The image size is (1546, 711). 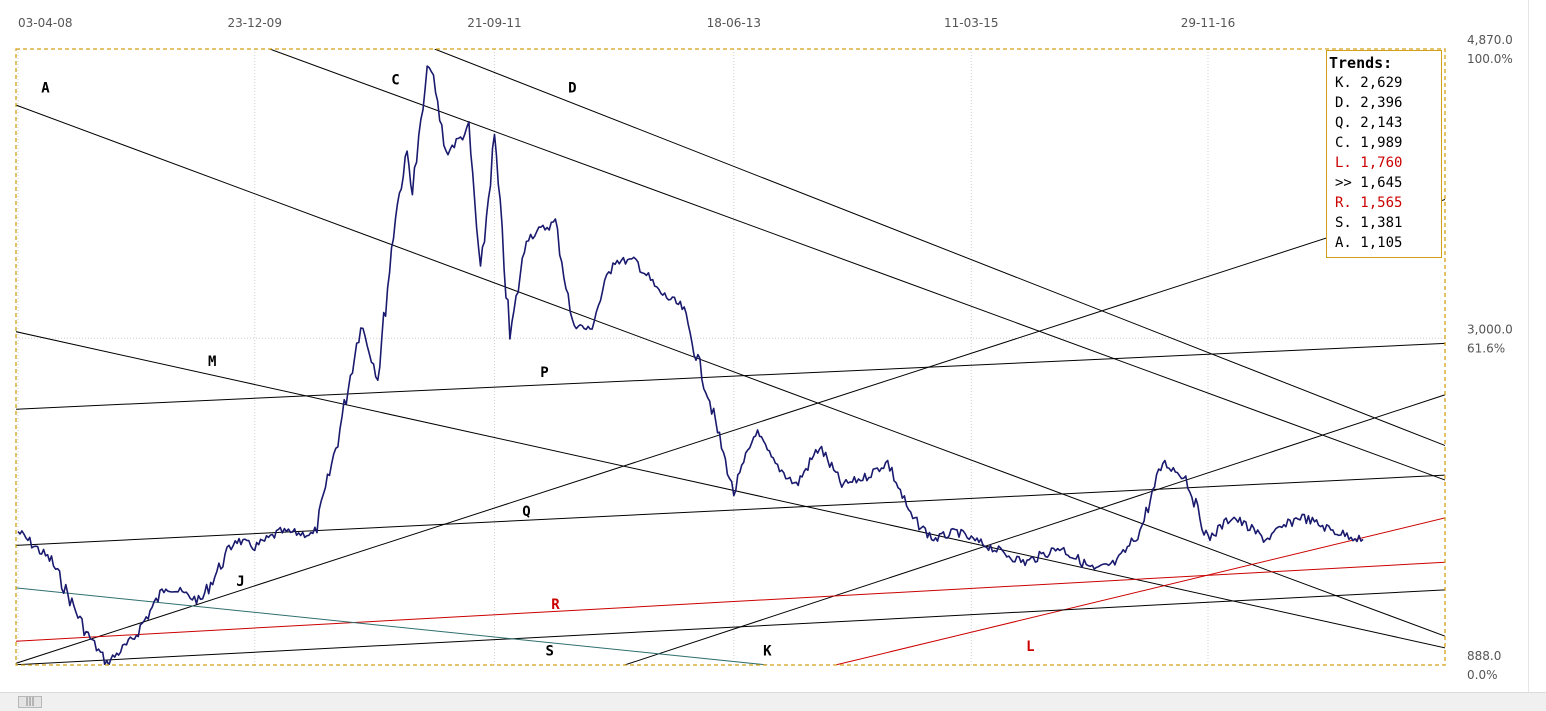 I want to click on legend-entry: R. 1,565, so click(x=1384, y=203).